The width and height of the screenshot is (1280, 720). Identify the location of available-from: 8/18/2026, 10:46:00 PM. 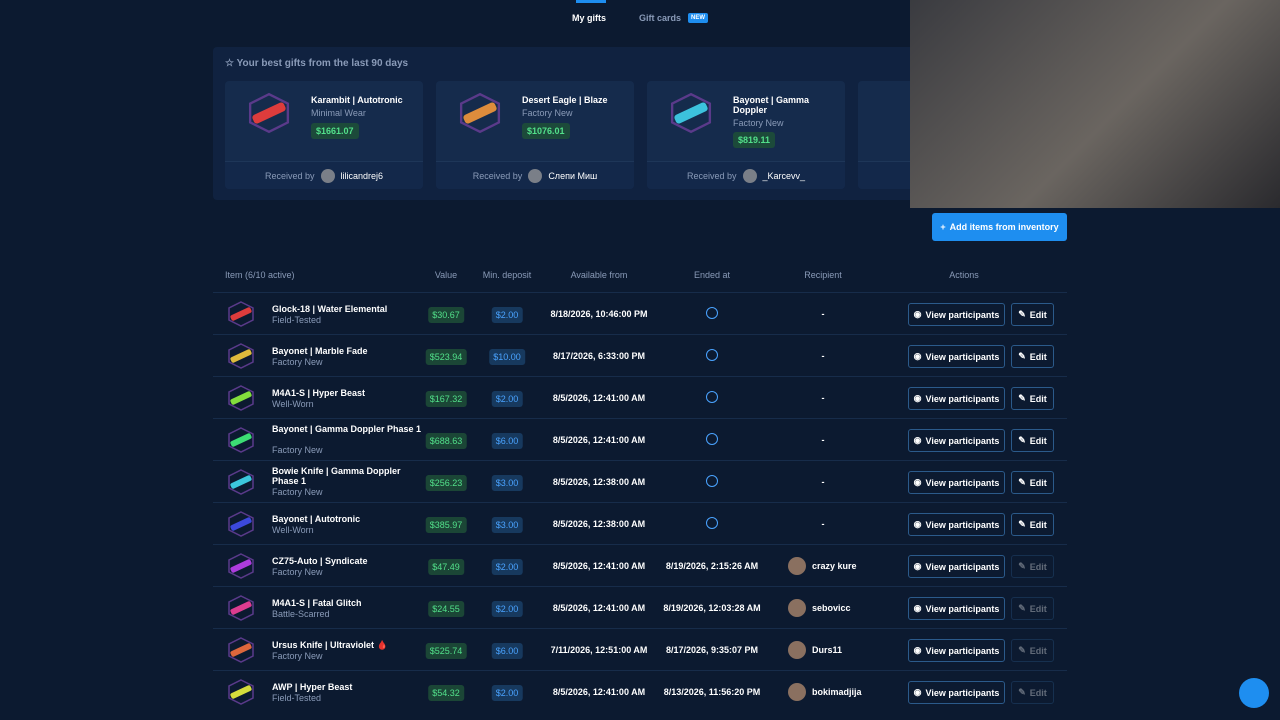
(599, 314).